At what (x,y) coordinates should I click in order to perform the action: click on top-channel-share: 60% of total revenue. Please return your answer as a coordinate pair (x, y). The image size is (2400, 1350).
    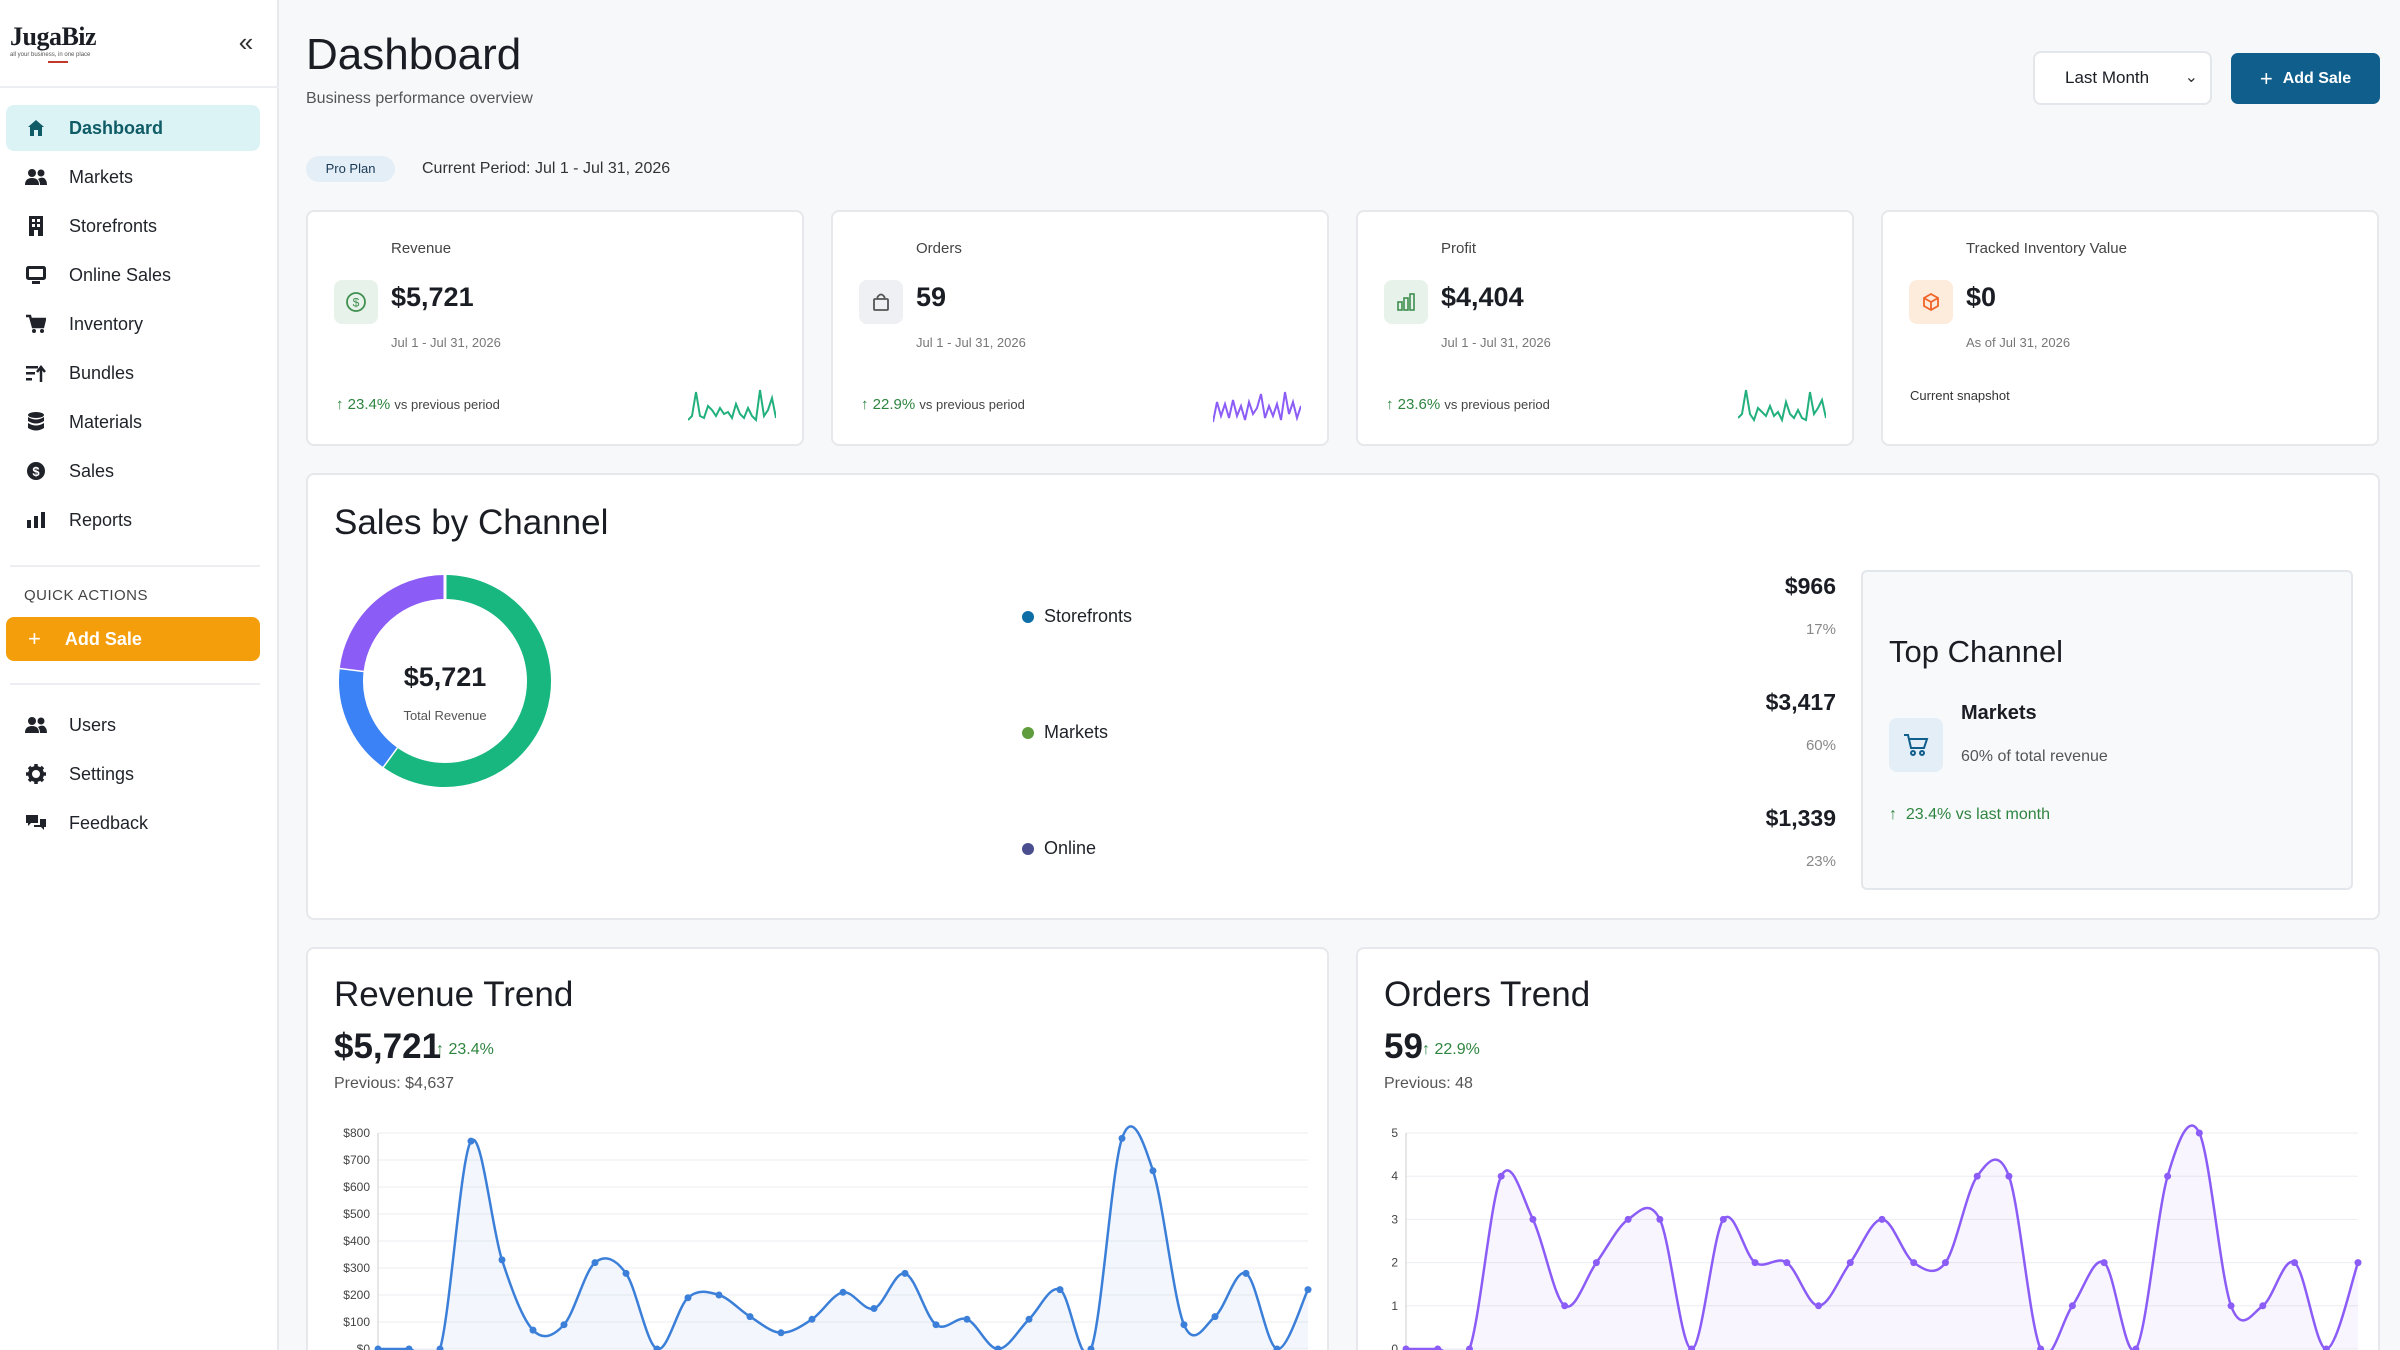
    Looking at the image, I should click on (2034, 756).